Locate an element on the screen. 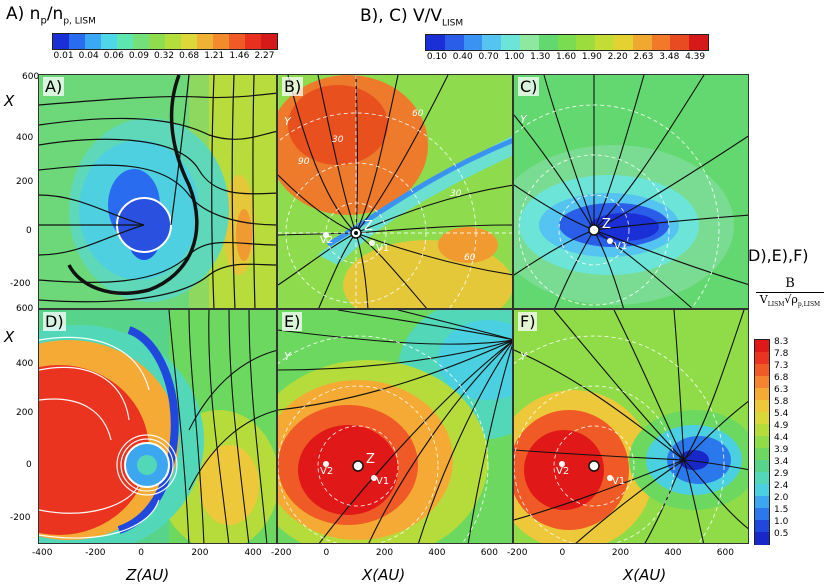  colorbar-tick-label: 1.46 is located at coordinates (239, 56).